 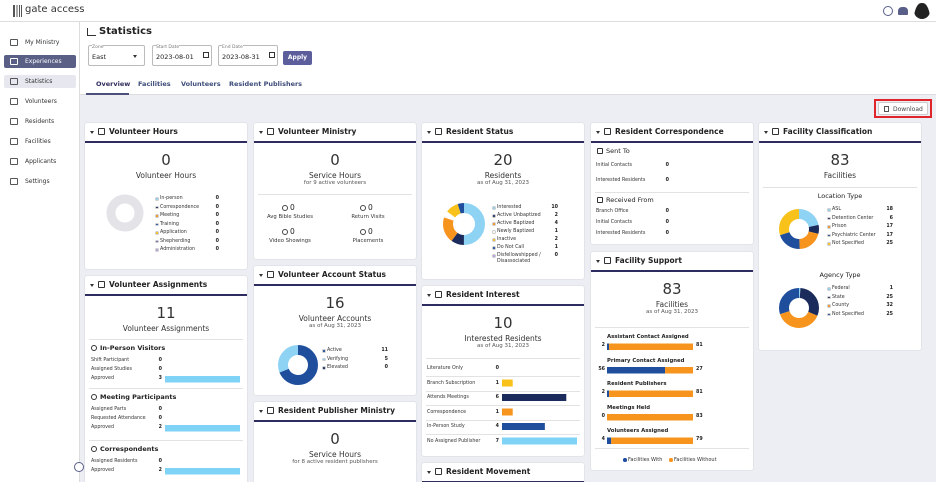 What do you see at coordinates (908, 109) in the screenshot?
I see `download-label: Download` at bounding box center [908, 109].